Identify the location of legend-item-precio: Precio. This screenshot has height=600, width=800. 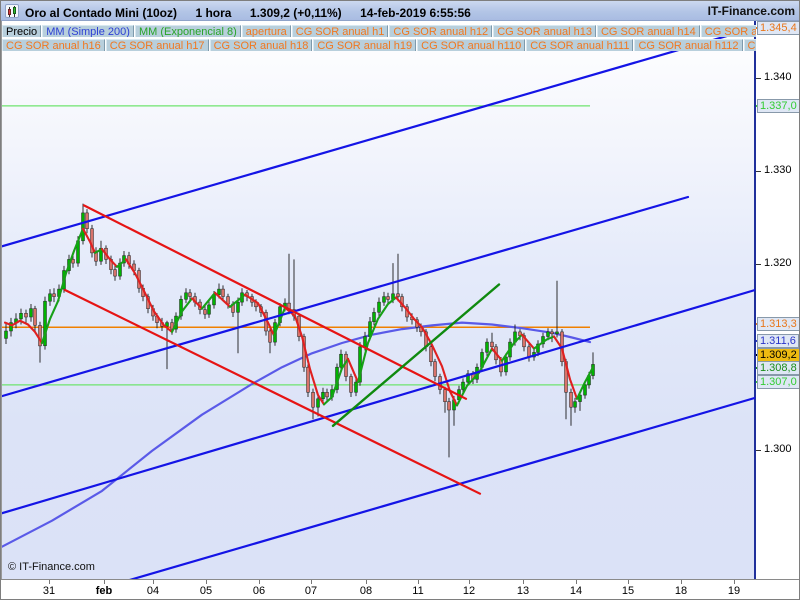
(22, 31).